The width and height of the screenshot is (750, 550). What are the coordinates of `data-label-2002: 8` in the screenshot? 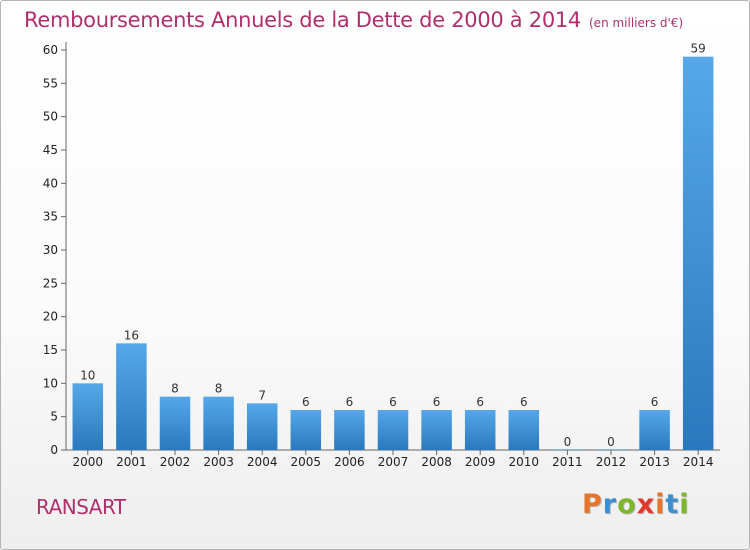 It's located at (175, 389).